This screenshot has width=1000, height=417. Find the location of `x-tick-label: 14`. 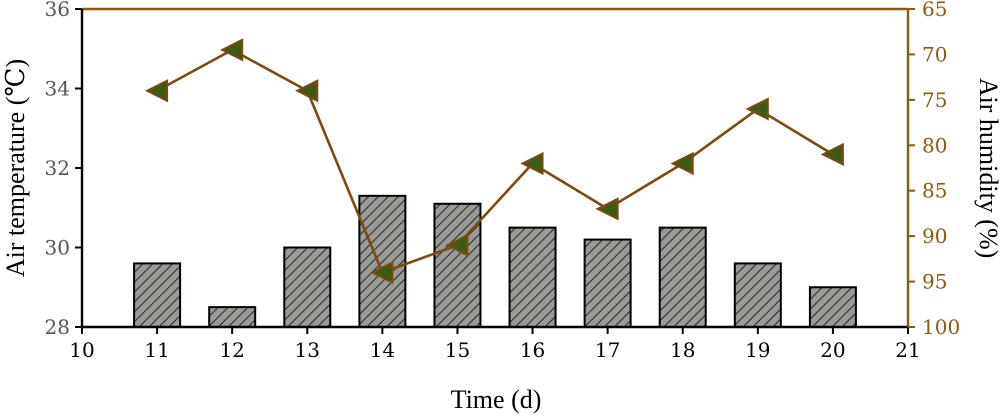

x-tick-label: 14 is located at coordinates (382, 350).